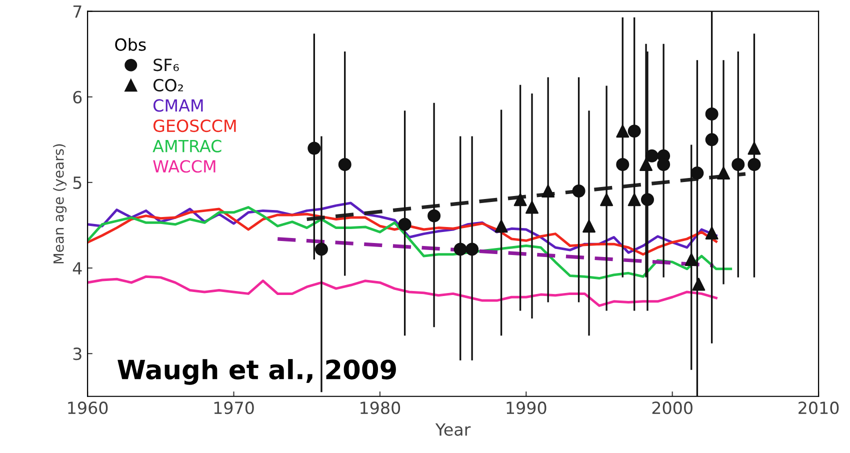 This screenshot has width=850, height=453. Describe the element at coordinates (187, 146) in the screenshot. I see `text: AMTRAC` at that location.